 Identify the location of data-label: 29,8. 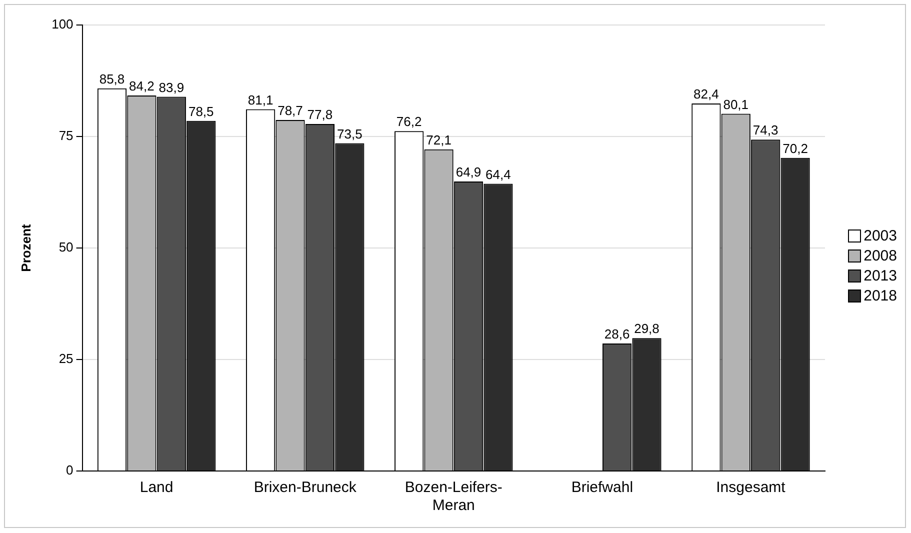
(647, 328).